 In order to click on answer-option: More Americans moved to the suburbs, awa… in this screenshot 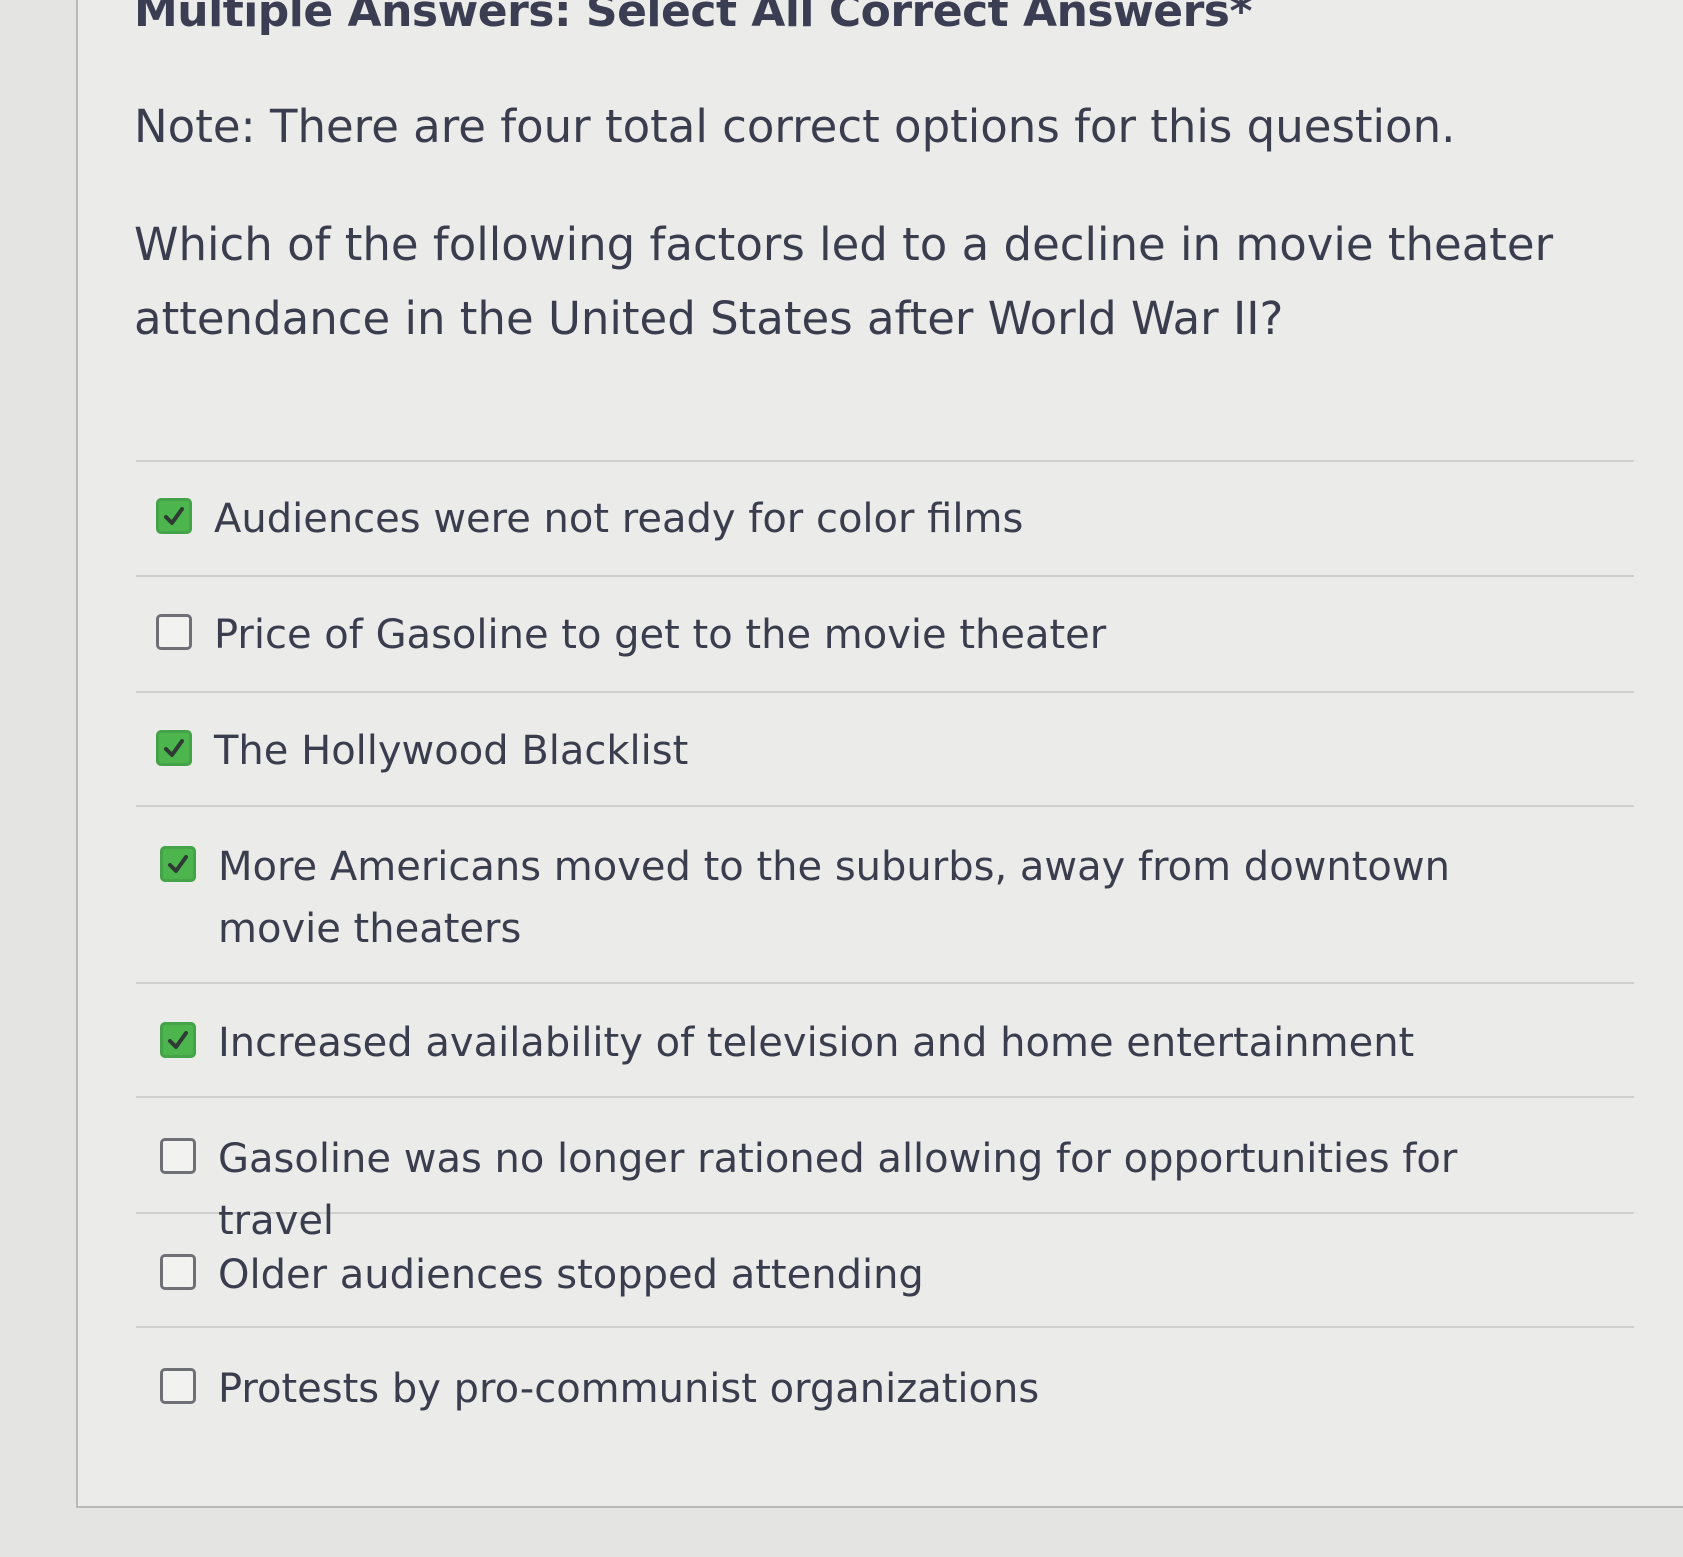, I will do `click(860, 898)`.